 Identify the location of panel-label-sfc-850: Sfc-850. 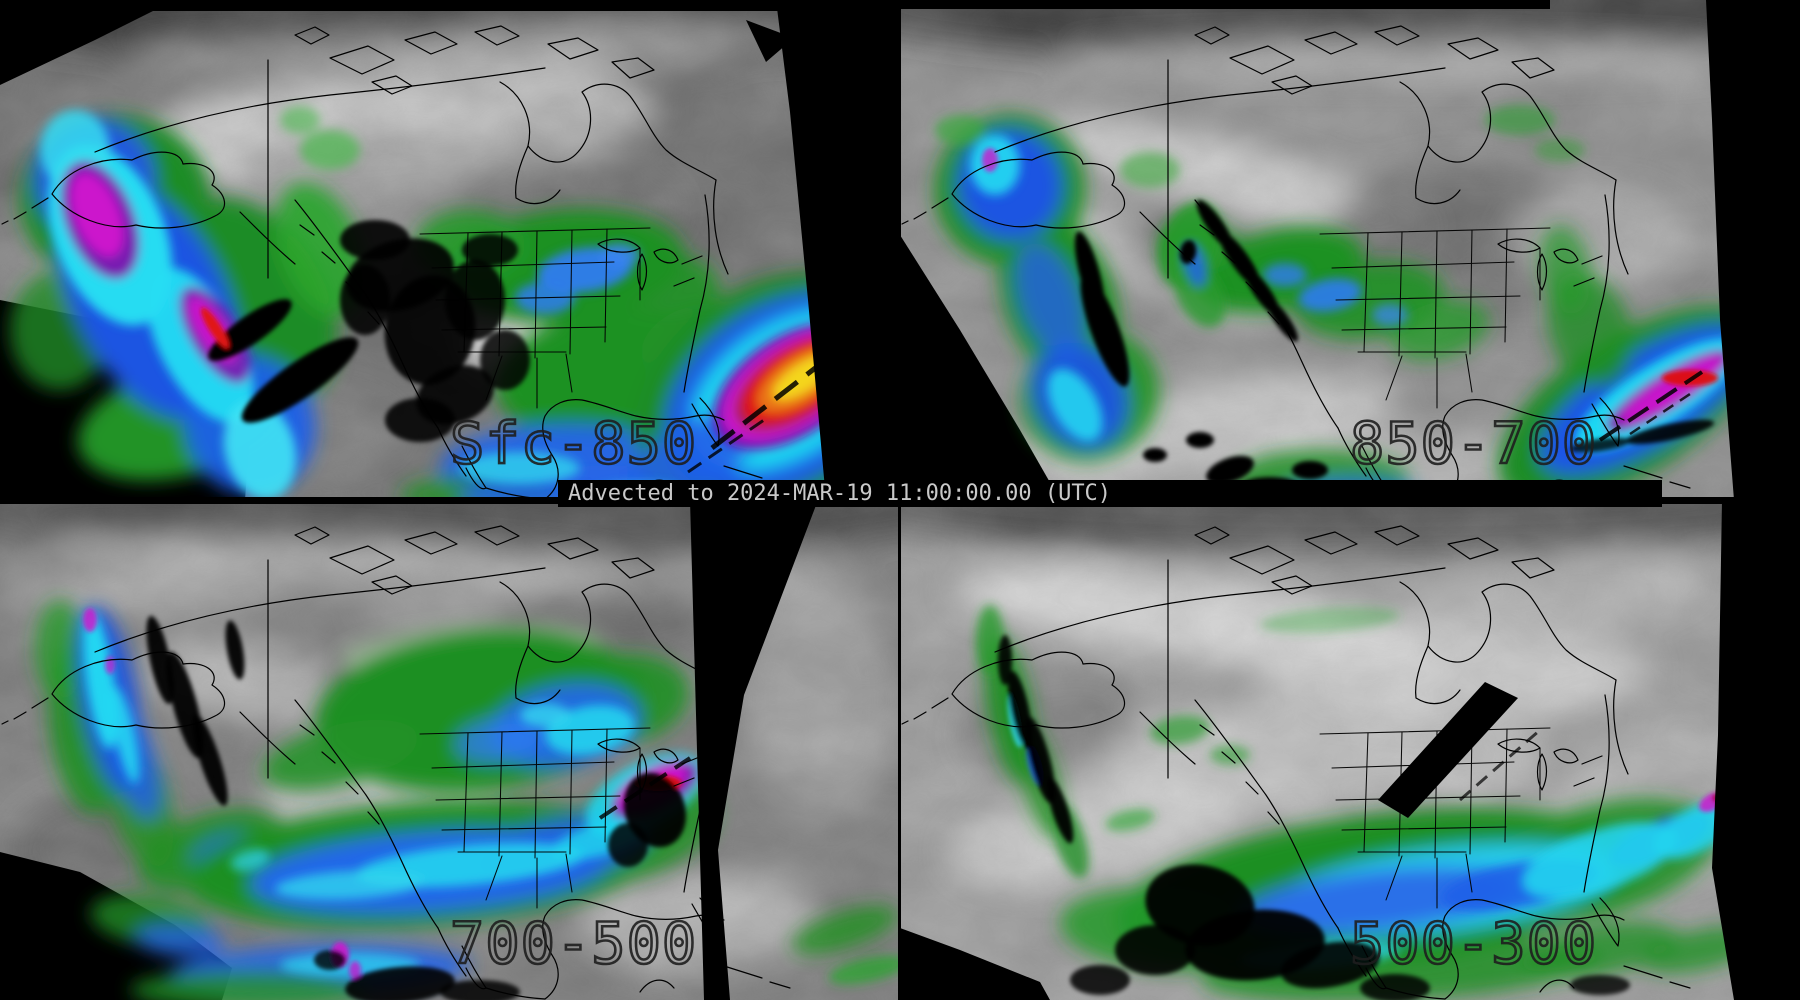
(573, 444).